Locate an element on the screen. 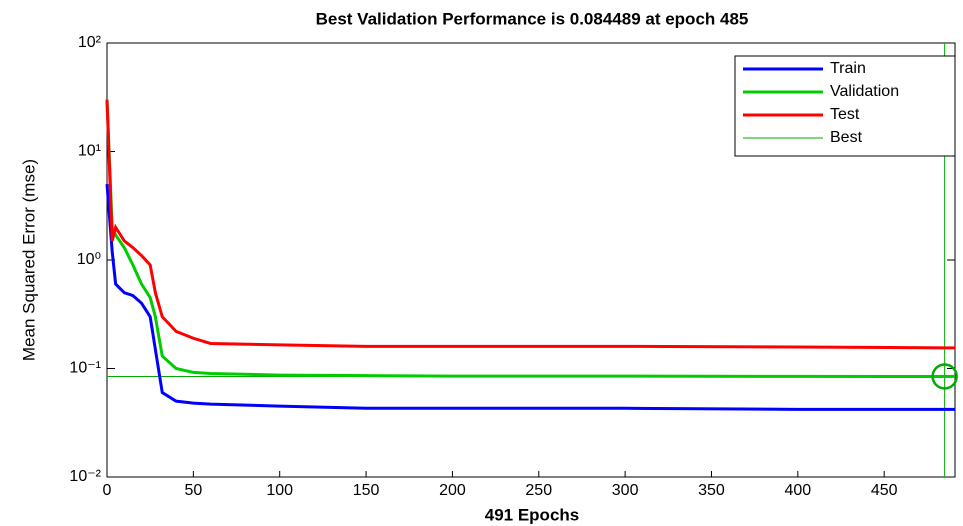 This screenshot has width=963, height=526. legend-label: Train is located at coordinates (848, 68).